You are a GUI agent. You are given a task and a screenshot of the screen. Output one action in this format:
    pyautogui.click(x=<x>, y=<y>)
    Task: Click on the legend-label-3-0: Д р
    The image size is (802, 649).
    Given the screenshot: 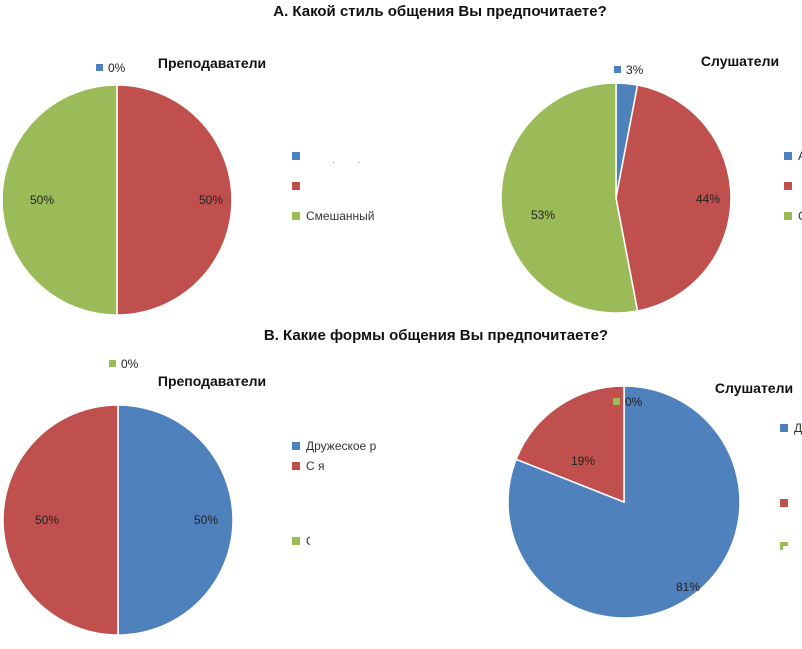 What is the action you would take?
    pyautogui.click(x=798, y=428)
    